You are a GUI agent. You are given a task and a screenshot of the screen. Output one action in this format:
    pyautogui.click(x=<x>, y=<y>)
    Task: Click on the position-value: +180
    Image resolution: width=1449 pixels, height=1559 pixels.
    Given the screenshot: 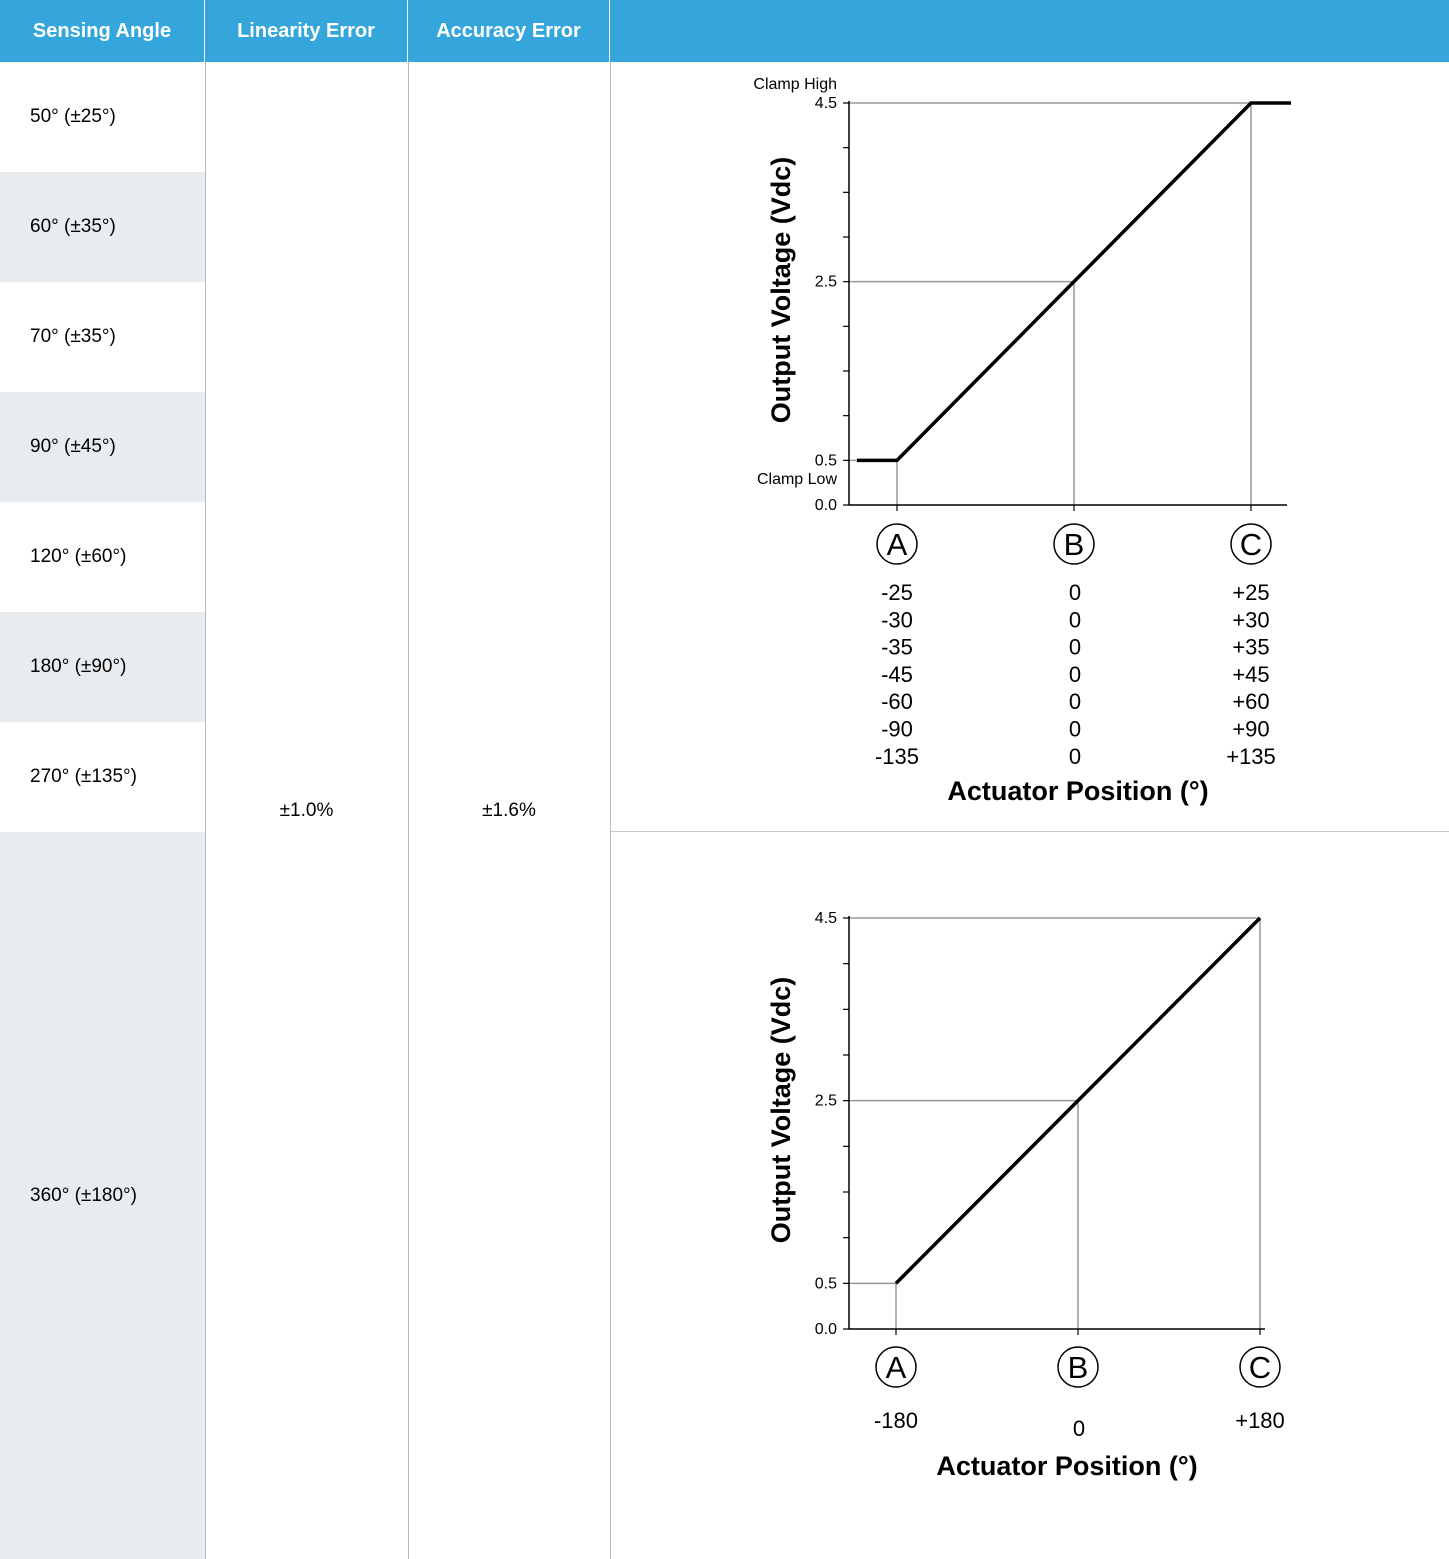 What is the action you would take?
    pyautogui.click(x=1260, y=1420)
    